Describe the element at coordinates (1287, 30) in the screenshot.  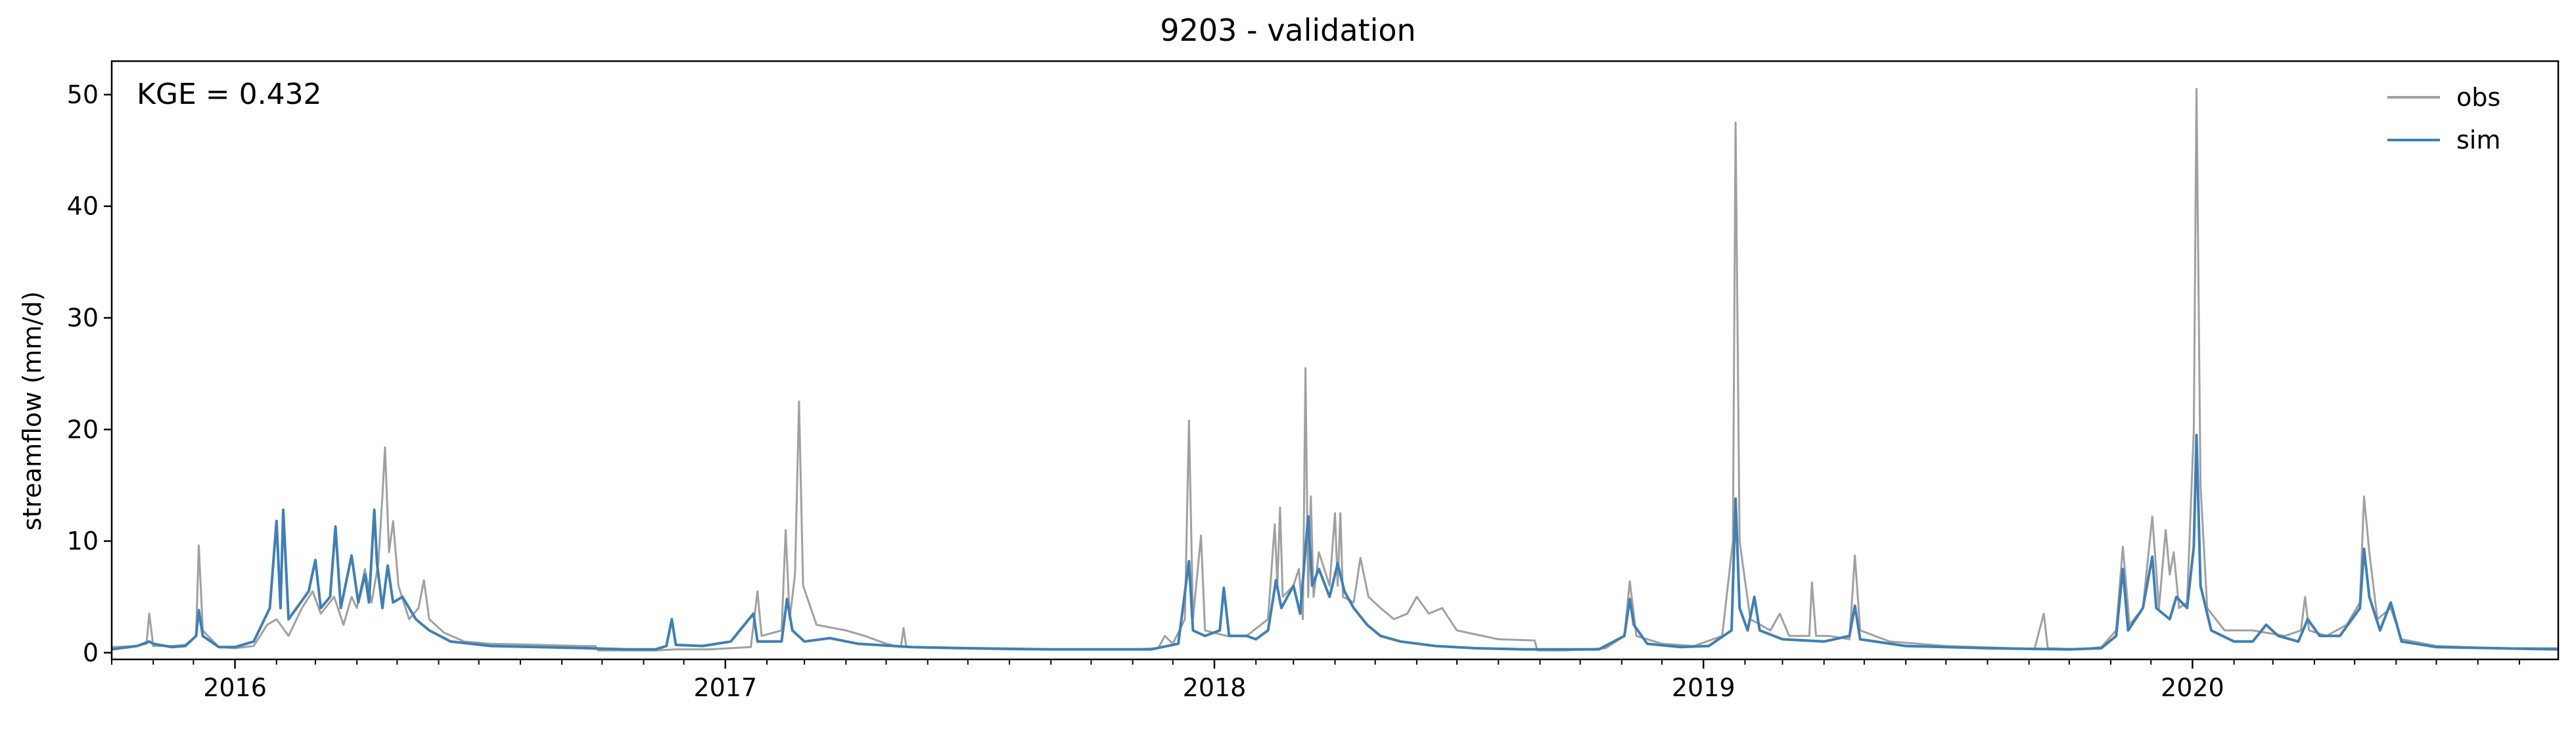
I see `chart-title: 9203 - validation` at that location.